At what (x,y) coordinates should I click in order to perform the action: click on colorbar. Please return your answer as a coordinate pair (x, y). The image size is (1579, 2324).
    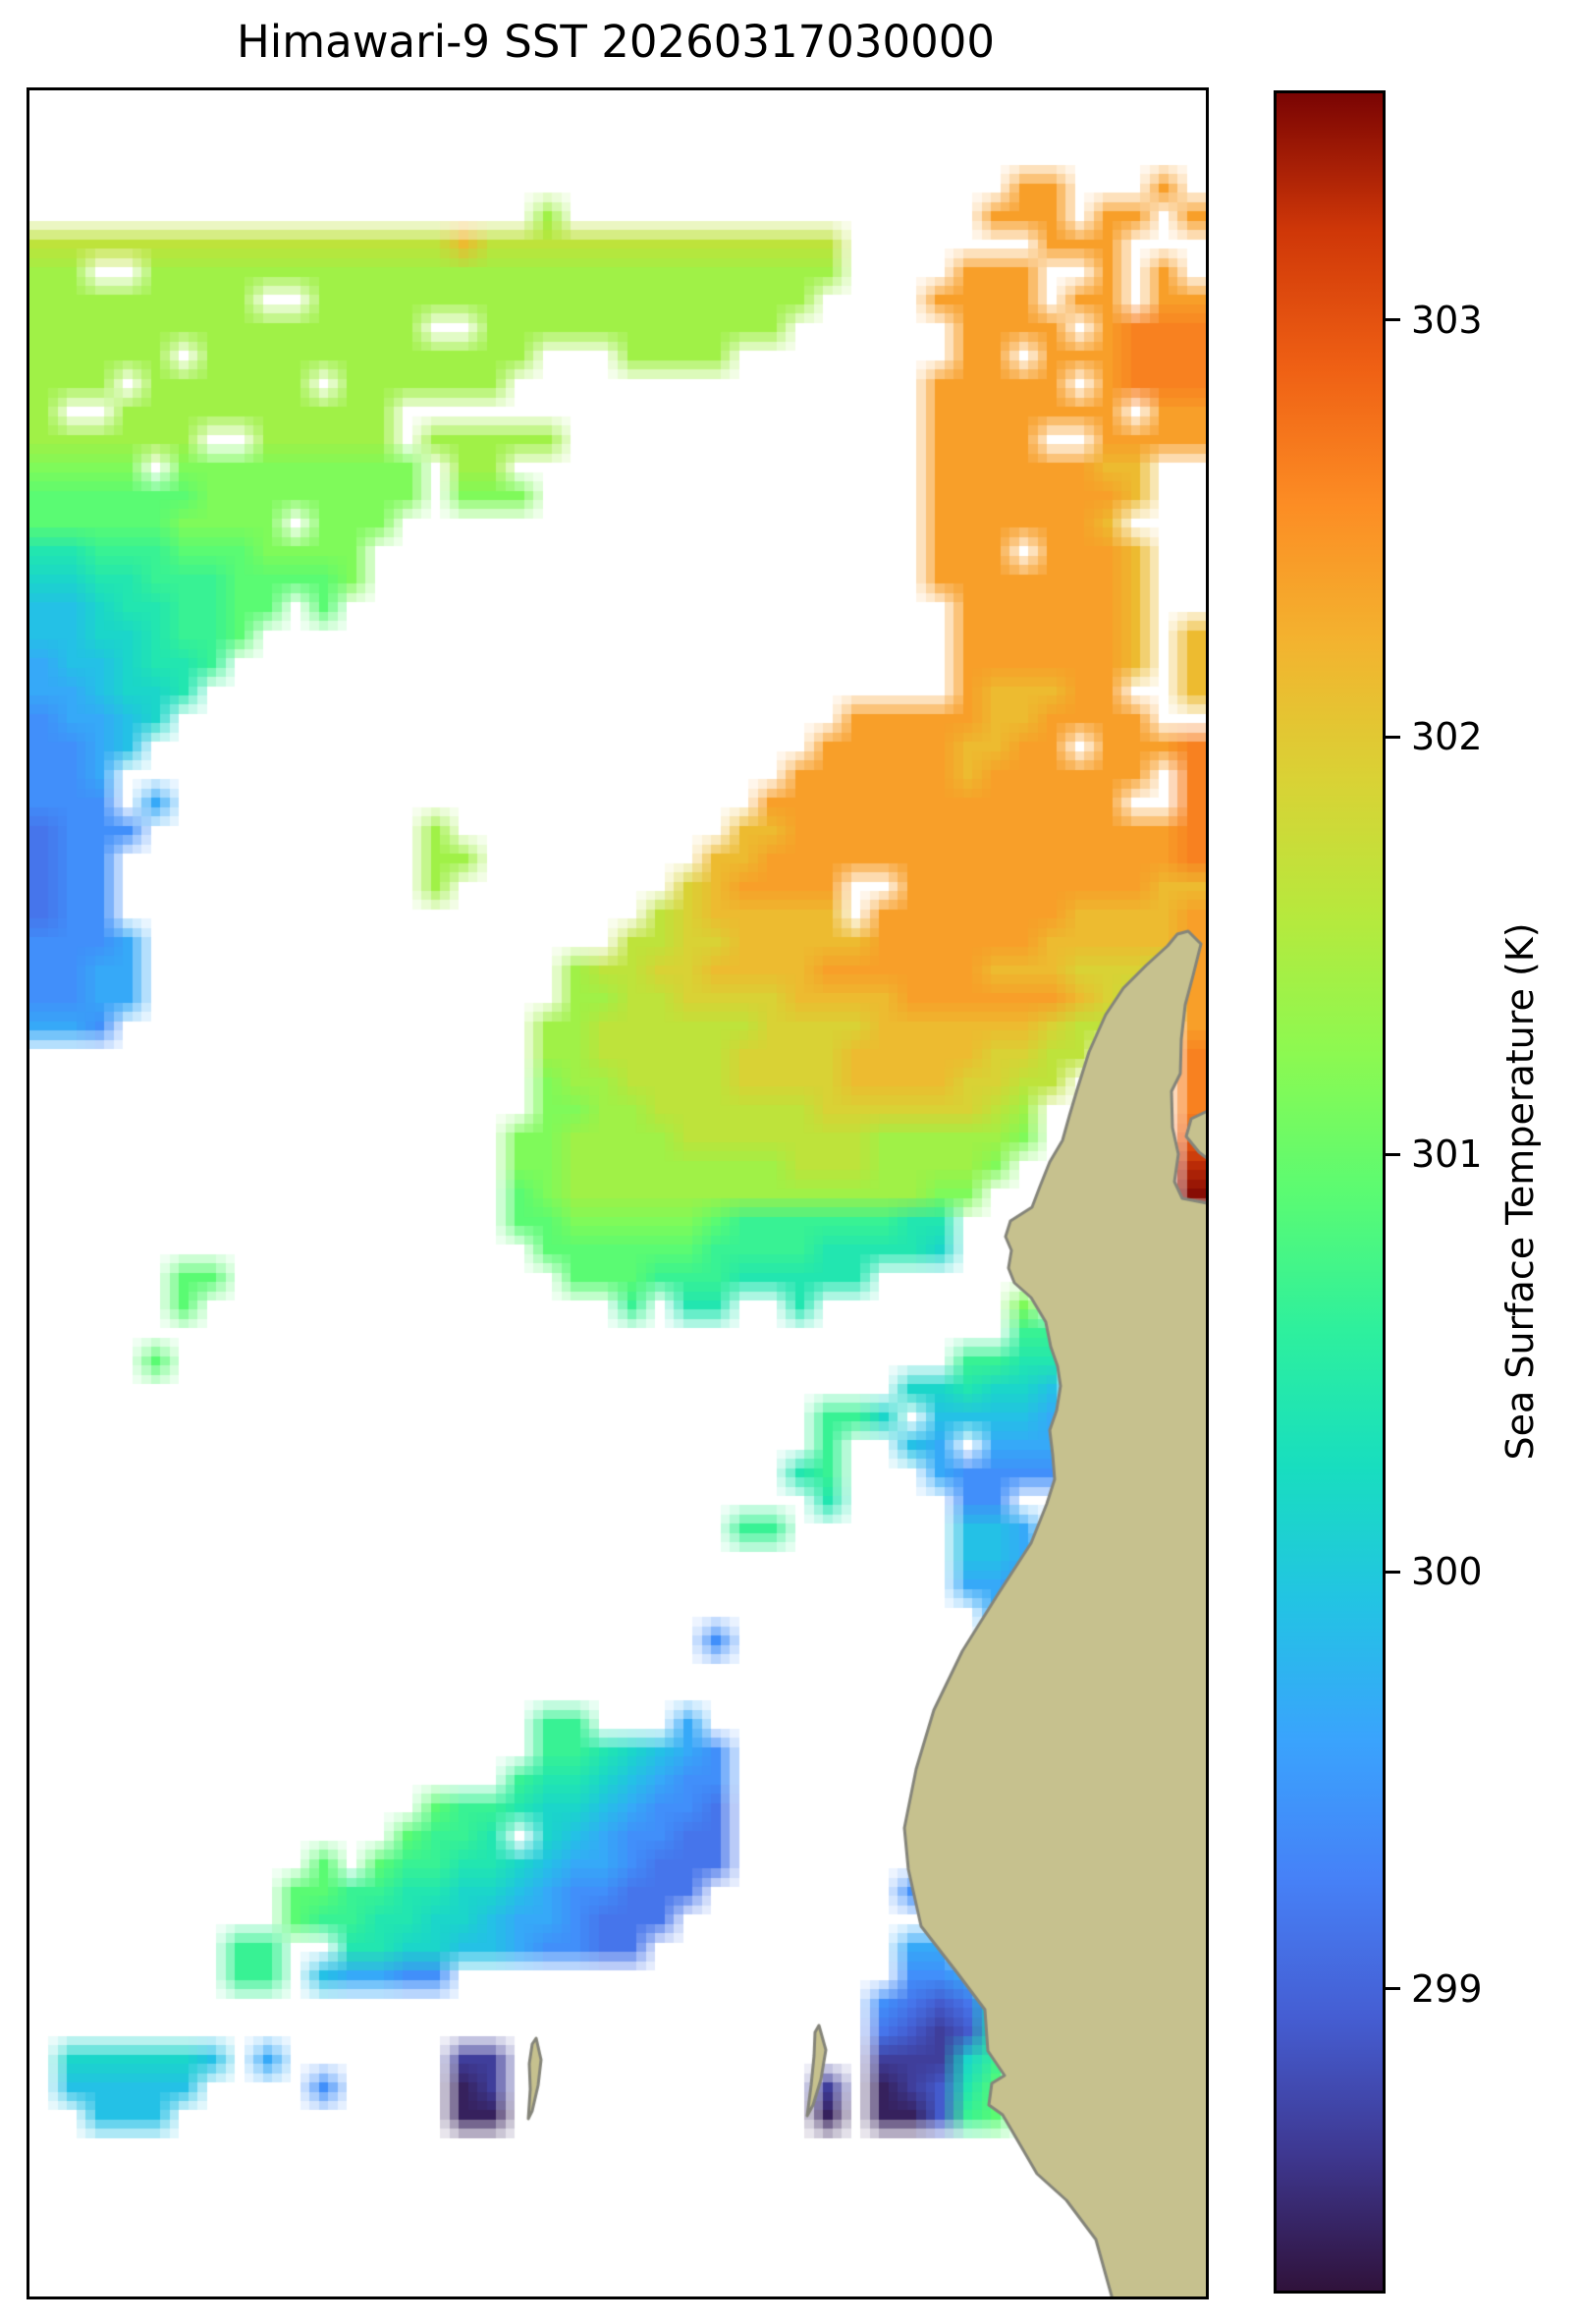
    Looking at the image, I should click on (1330, 1192).